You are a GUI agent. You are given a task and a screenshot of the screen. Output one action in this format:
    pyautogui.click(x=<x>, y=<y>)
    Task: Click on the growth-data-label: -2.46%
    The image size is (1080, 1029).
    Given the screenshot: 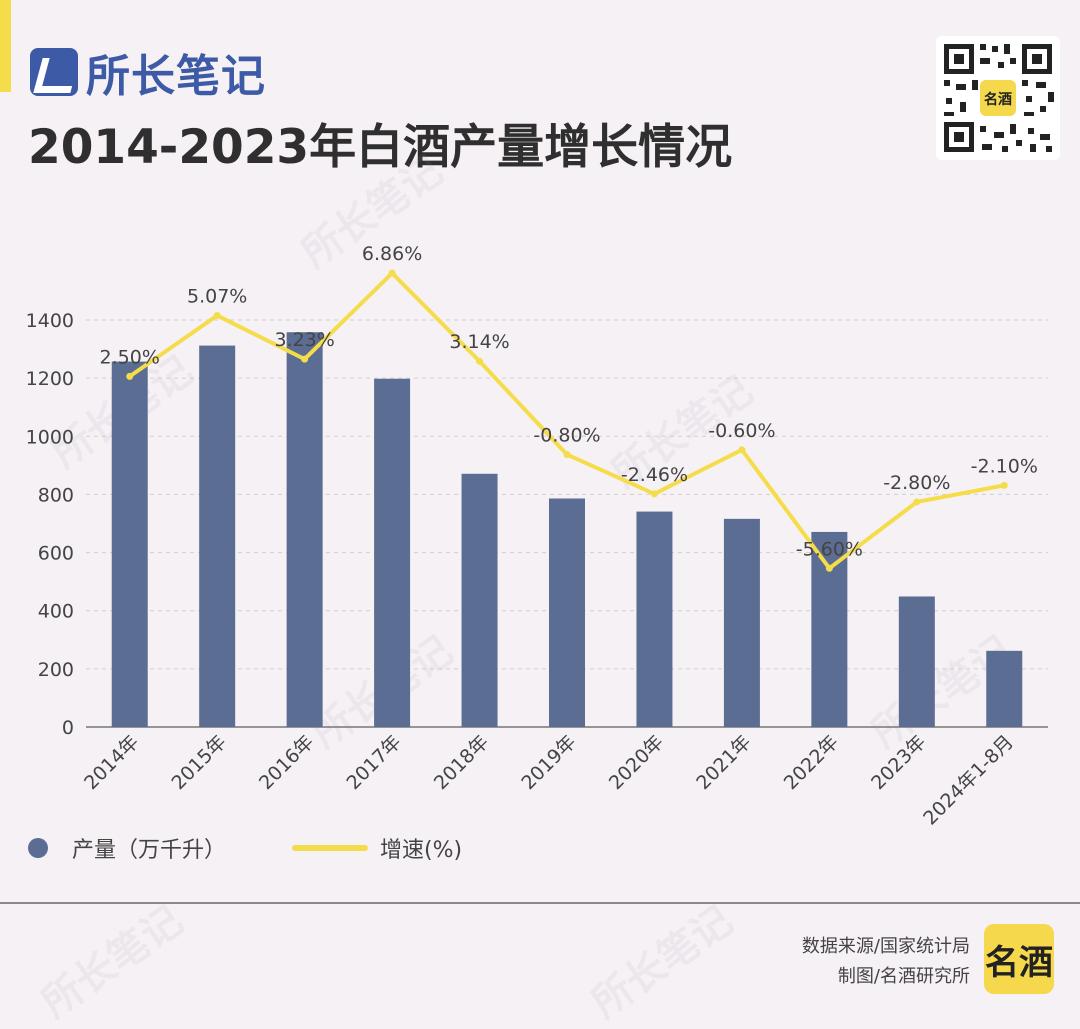 What is the action you would take?
    pyautogui.click(x=654, y=475)
    